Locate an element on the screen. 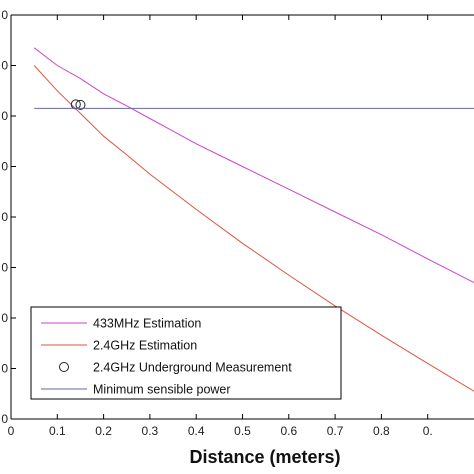  legend-label-1: 433MHz Estimation is located at coordinates (147, 324).